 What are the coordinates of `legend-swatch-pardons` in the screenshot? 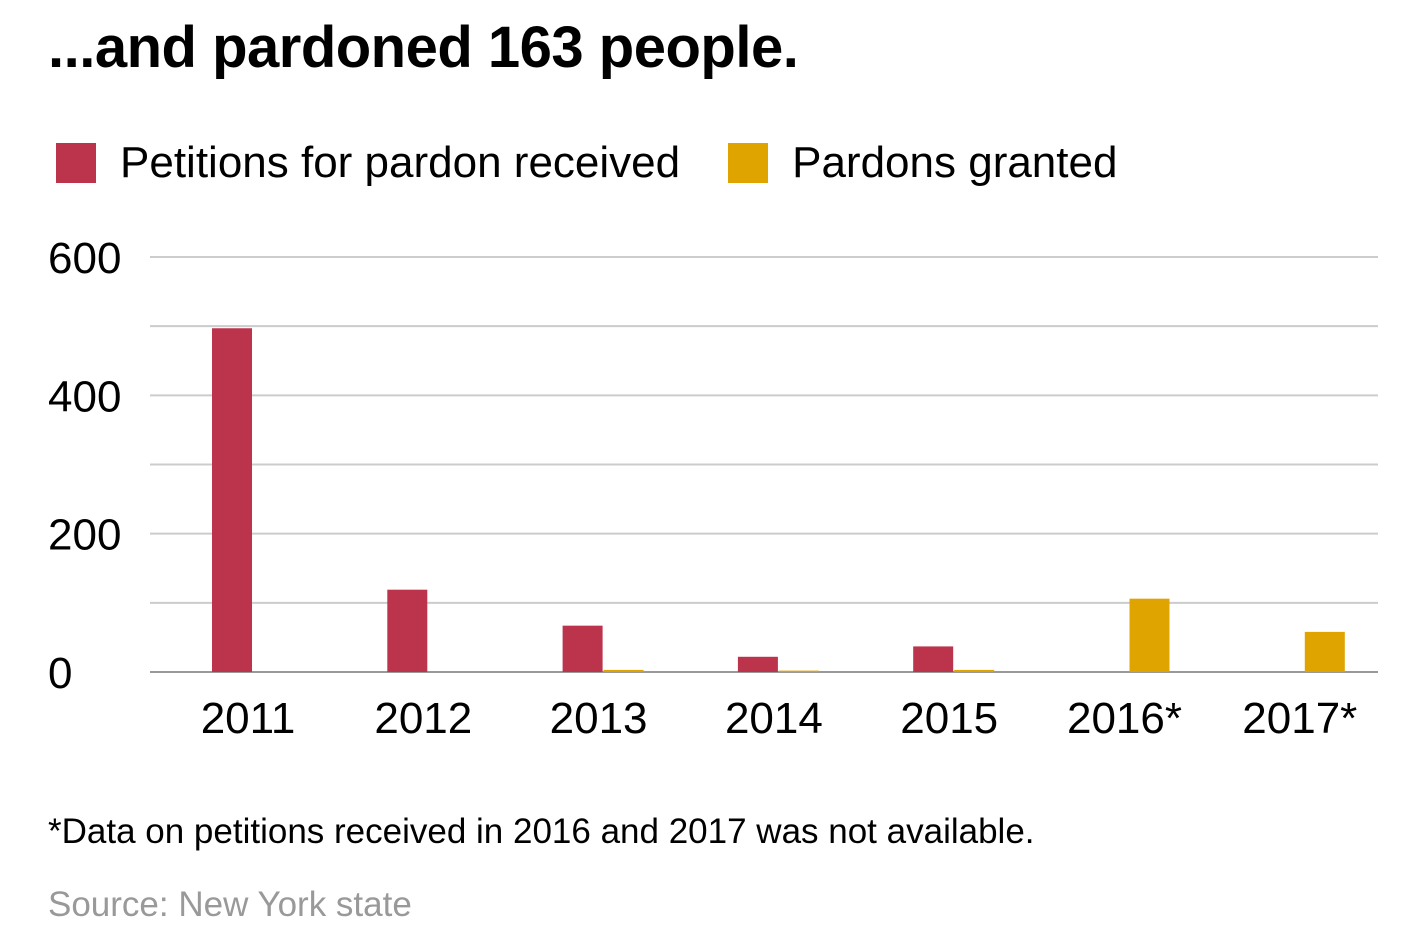 It's located at (748, 163).